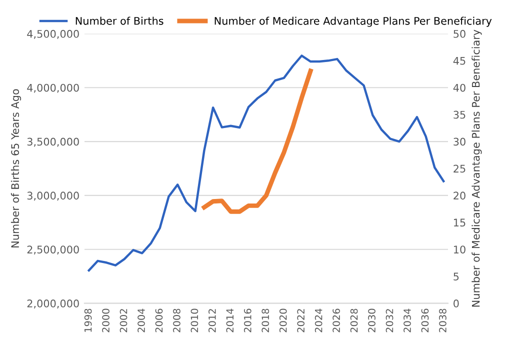  I want to click on y-axis-title: Number of Births 65 Years Ago, so click(16, 168).